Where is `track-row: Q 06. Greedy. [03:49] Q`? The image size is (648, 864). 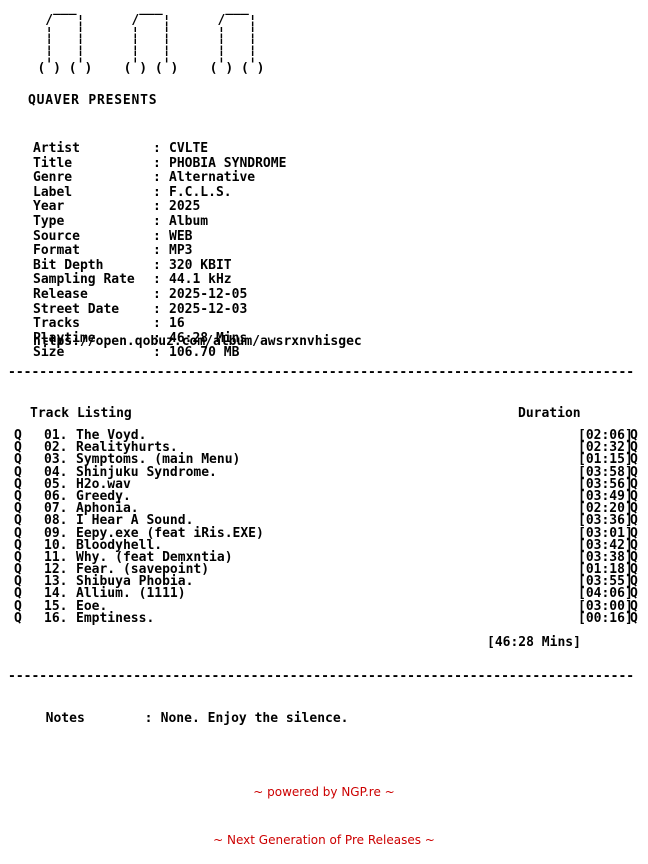
track-row: Q 06. Greedy. [03:49] Q is located at coordinates (324, 496).